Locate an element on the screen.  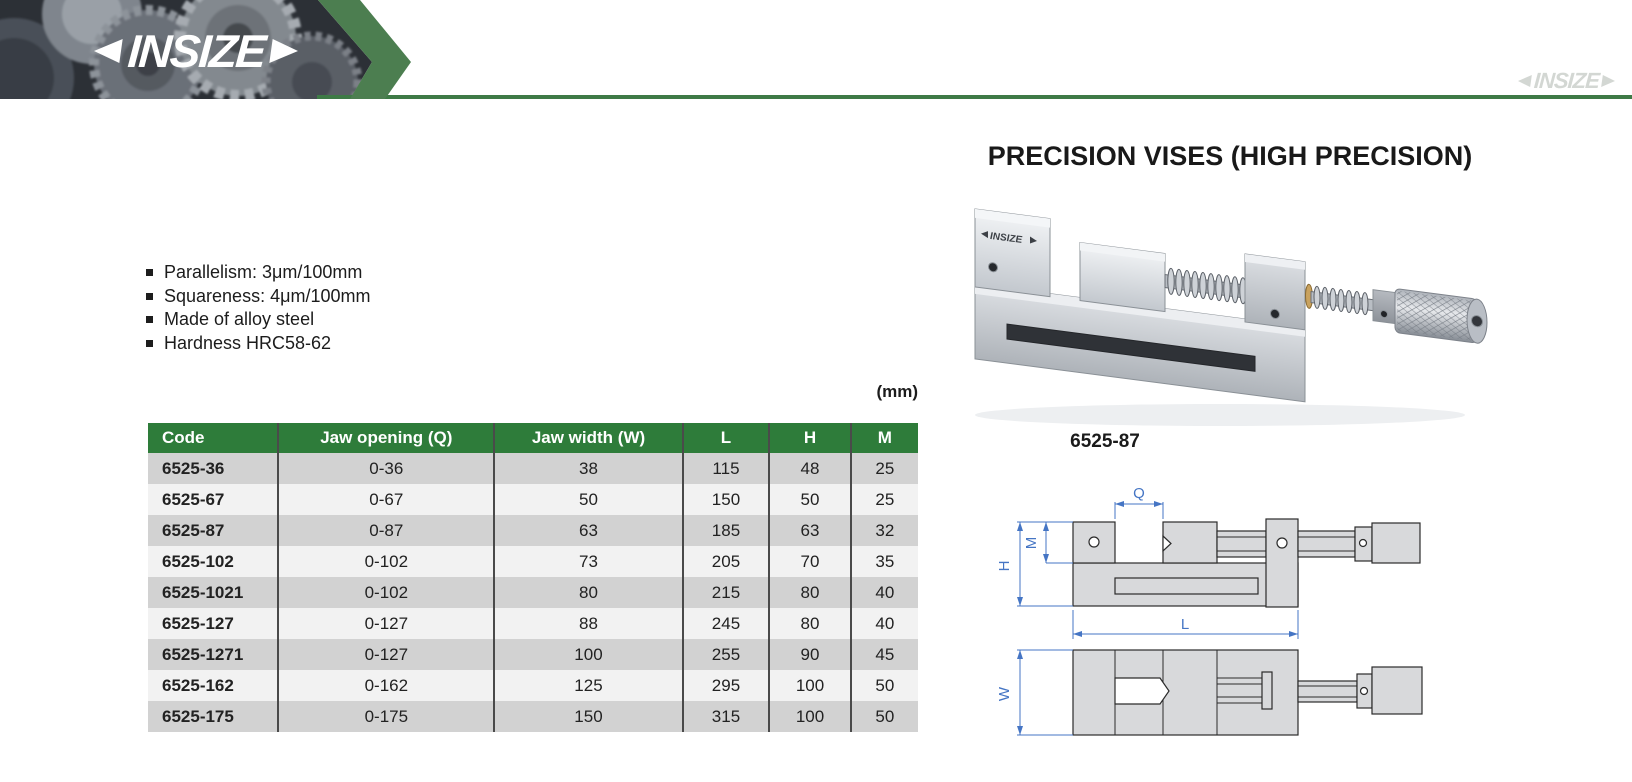
table-row: 6525-162 0-162 125 295 100 50 is located at coordinates (533, 685).